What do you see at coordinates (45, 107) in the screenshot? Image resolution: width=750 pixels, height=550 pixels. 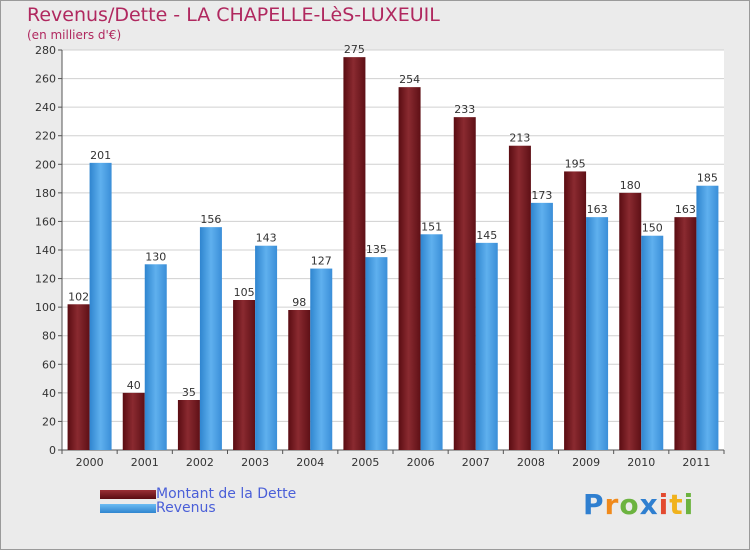 I see `y-tick-label: 240` at bounding box center [45, 107].